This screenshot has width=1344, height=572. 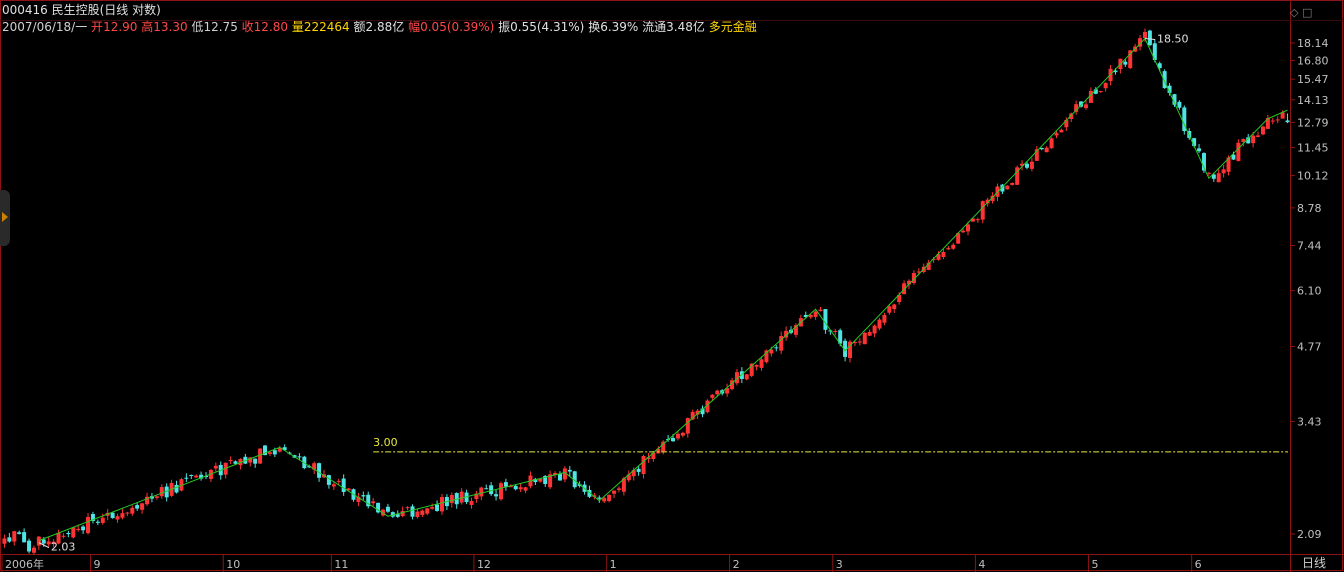 What do you see at coordinates (1307, 12) in the screenshot?
I see `square-icon: □` at bounding box center [1307, 12].